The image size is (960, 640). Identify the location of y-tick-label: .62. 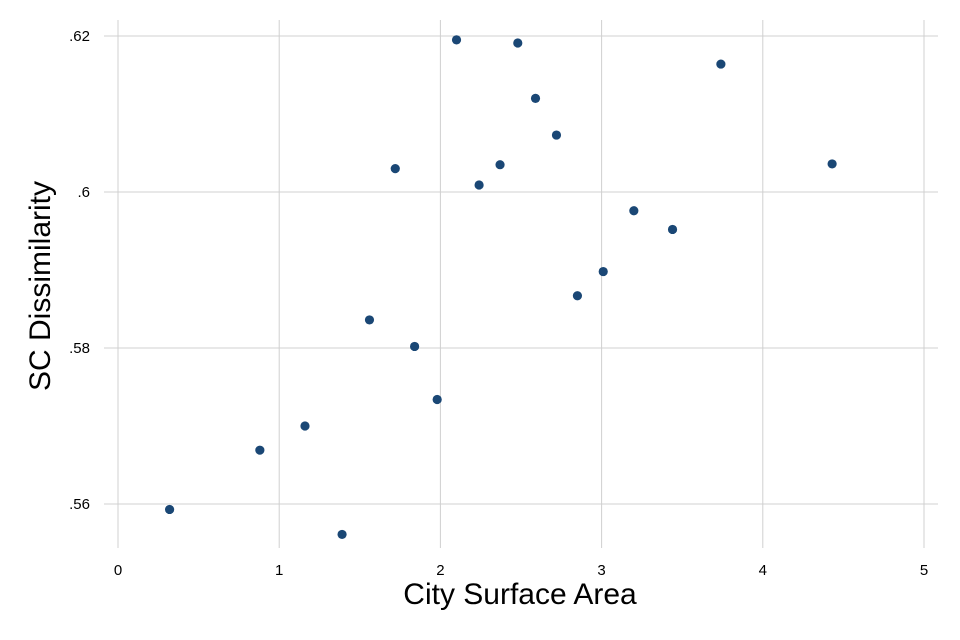
(79, 36).